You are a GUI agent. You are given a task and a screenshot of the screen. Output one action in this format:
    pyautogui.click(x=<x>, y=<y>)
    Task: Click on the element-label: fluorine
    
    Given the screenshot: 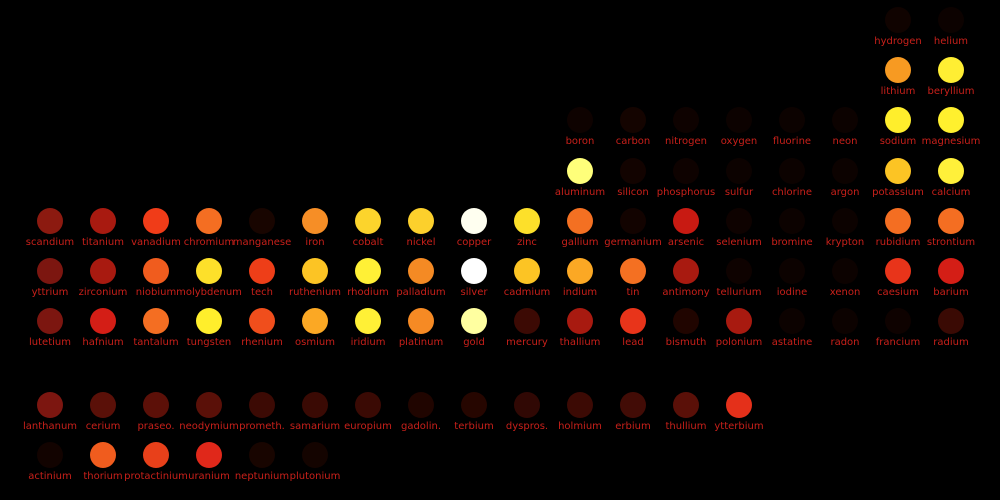 What is the action you would take?
    pyautogui.click(x=792, y=142)
    